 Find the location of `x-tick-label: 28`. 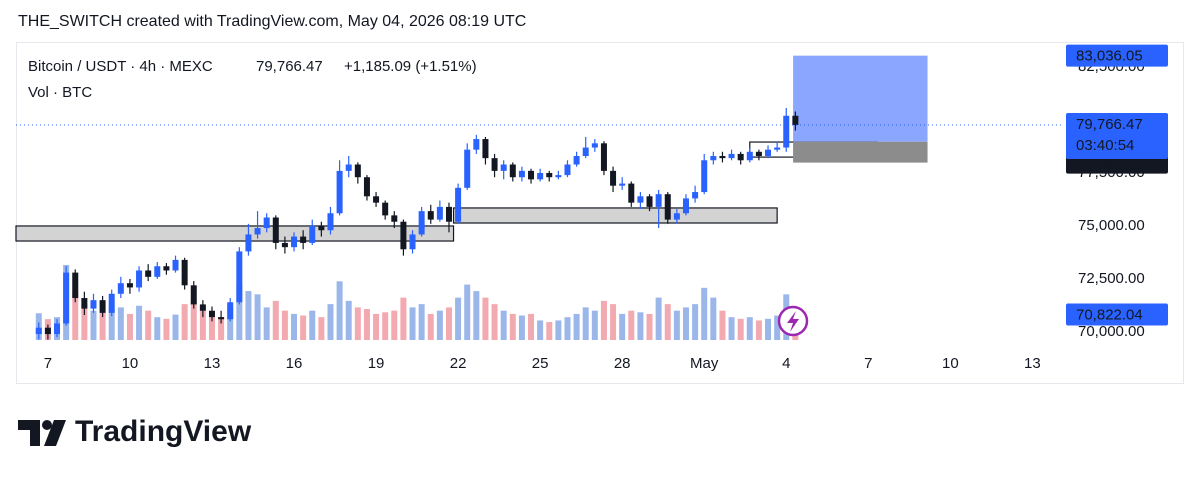

x-tick-label: 28 is located at coordinates (622, 363).